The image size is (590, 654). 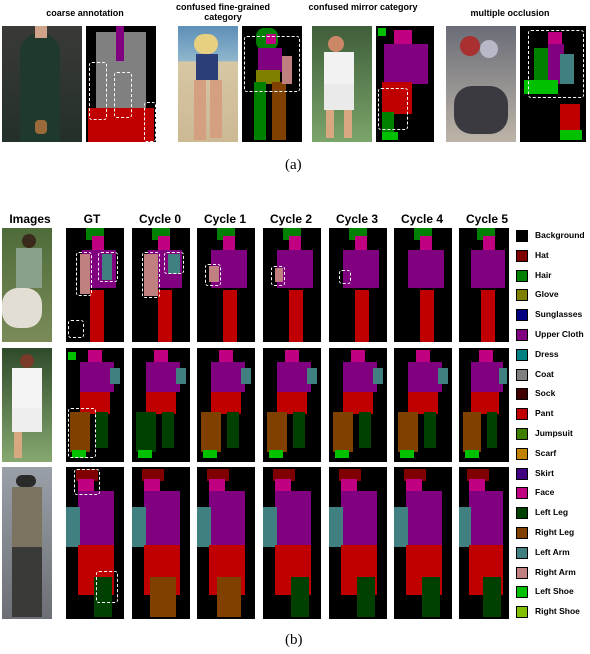 I want to click on legend-item: Right Shoe, so click(x=553, y=613).